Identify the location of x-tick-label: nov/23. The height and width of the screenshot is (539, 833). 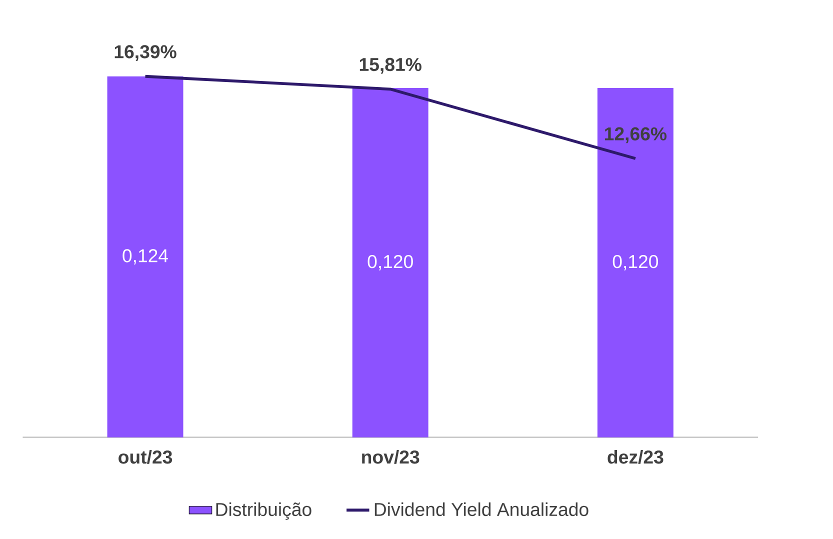
(391, 457).